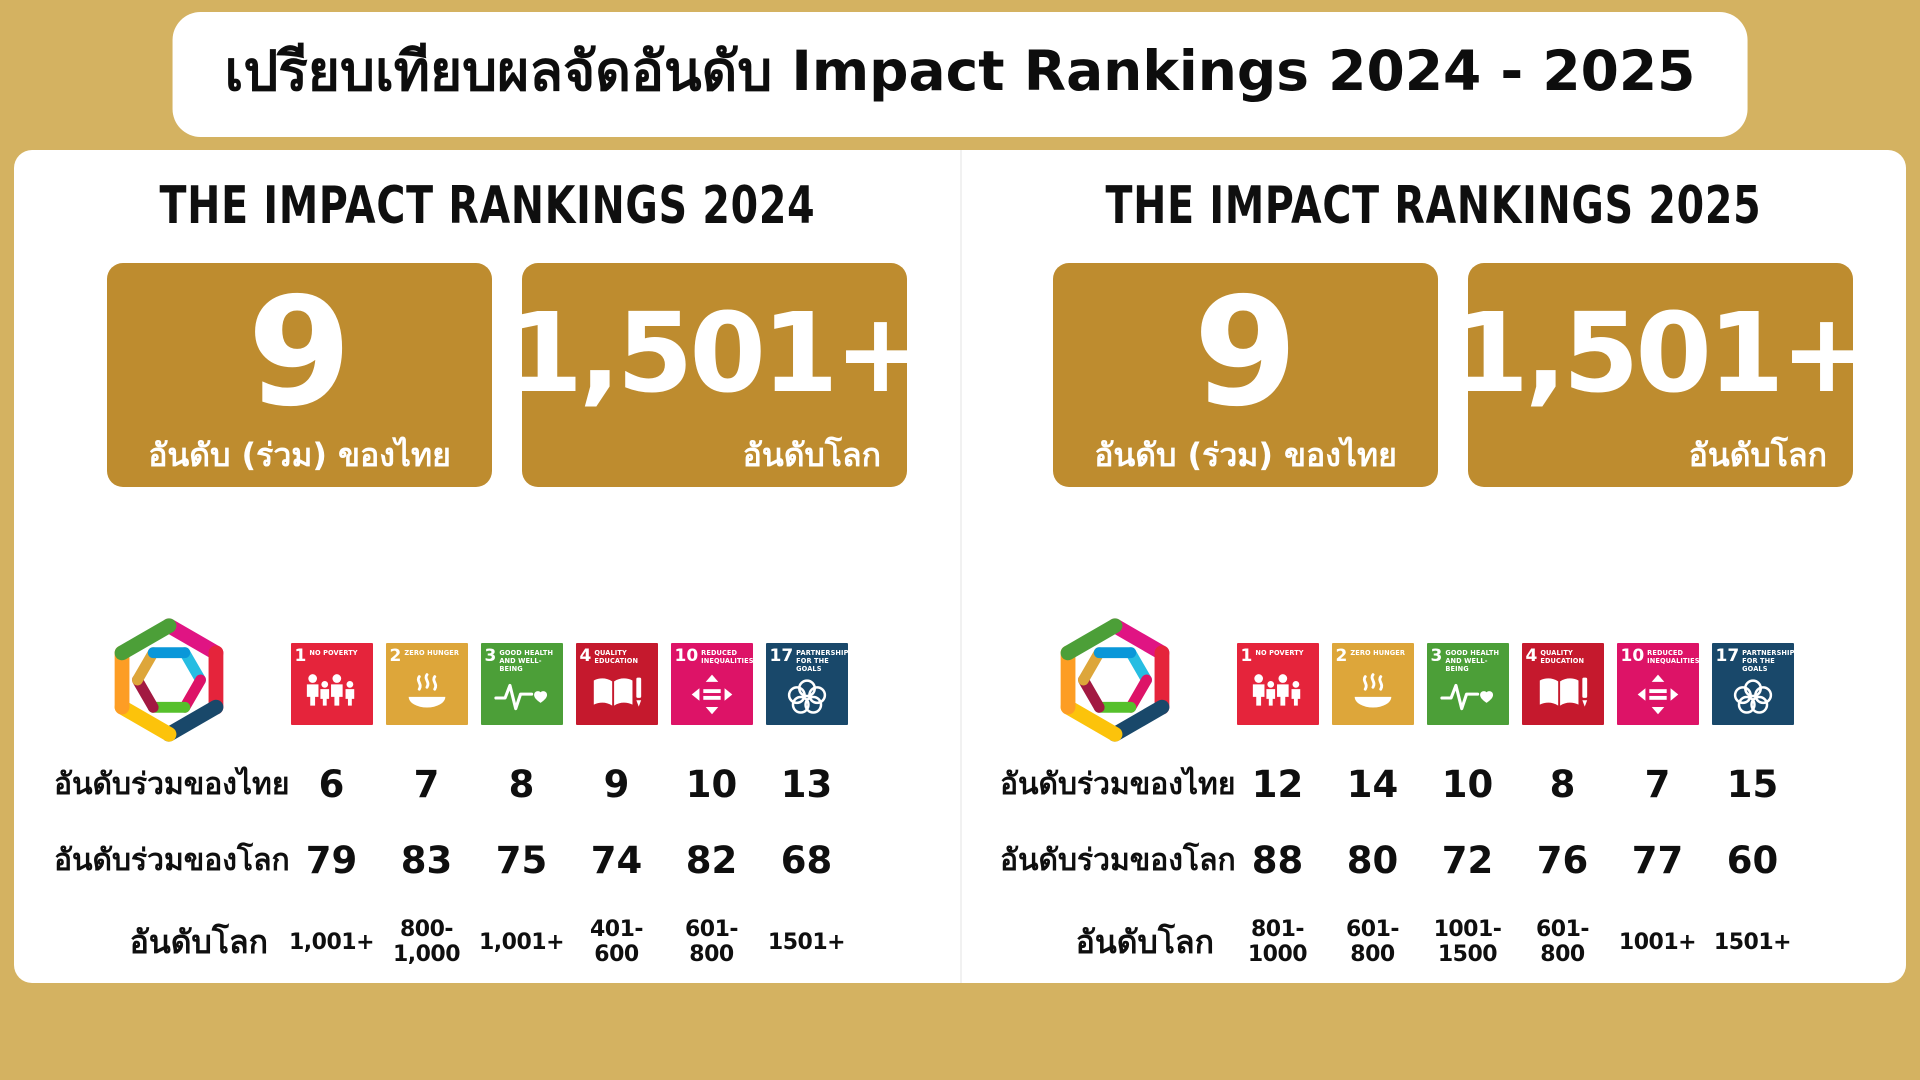 The height and width of the screenshot is (1080, 1920). What do you see at coordinates (616, 942) in the screenshot?
I see `rank-range-cell: 401-600` at bounding box center [616, 942].